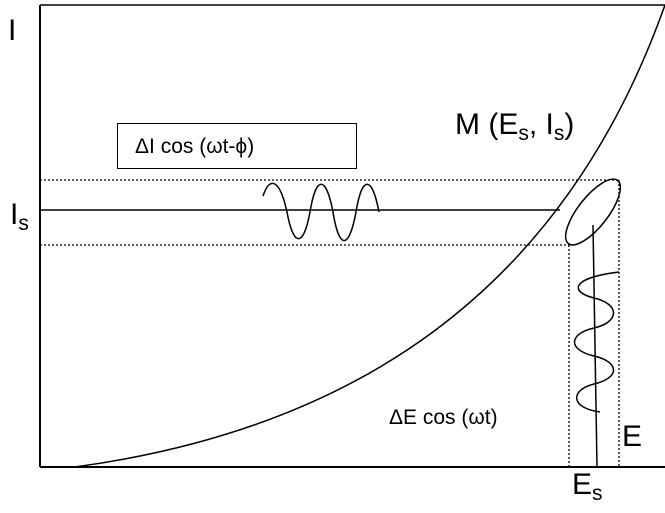 Image resolution: width=665 pixels, height=513 pixels. What do you see at coordinates (632, 436) in the screenshot?
I see `e-axis-label: E` at bounding box center [632, 436].